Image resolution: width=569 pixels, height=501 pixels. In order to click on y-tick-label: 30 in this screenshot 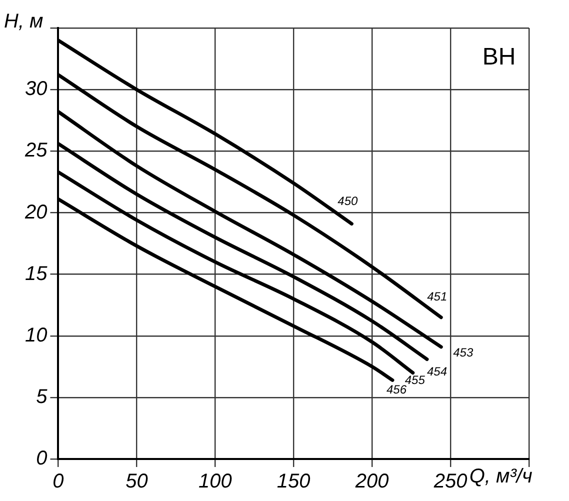, I will do `click(36, 89)`.